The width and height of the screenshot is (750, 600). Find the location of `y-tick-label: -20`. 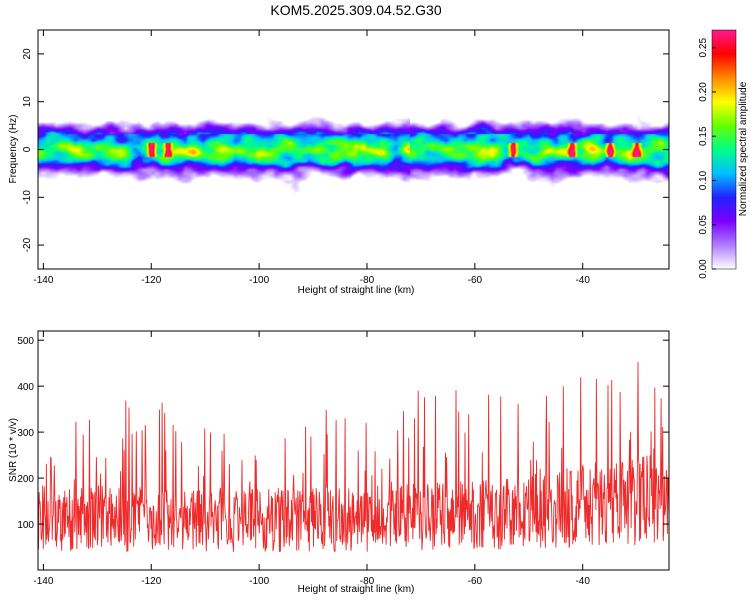

y-tick-label: -20 is located at coordinates (27, 244).